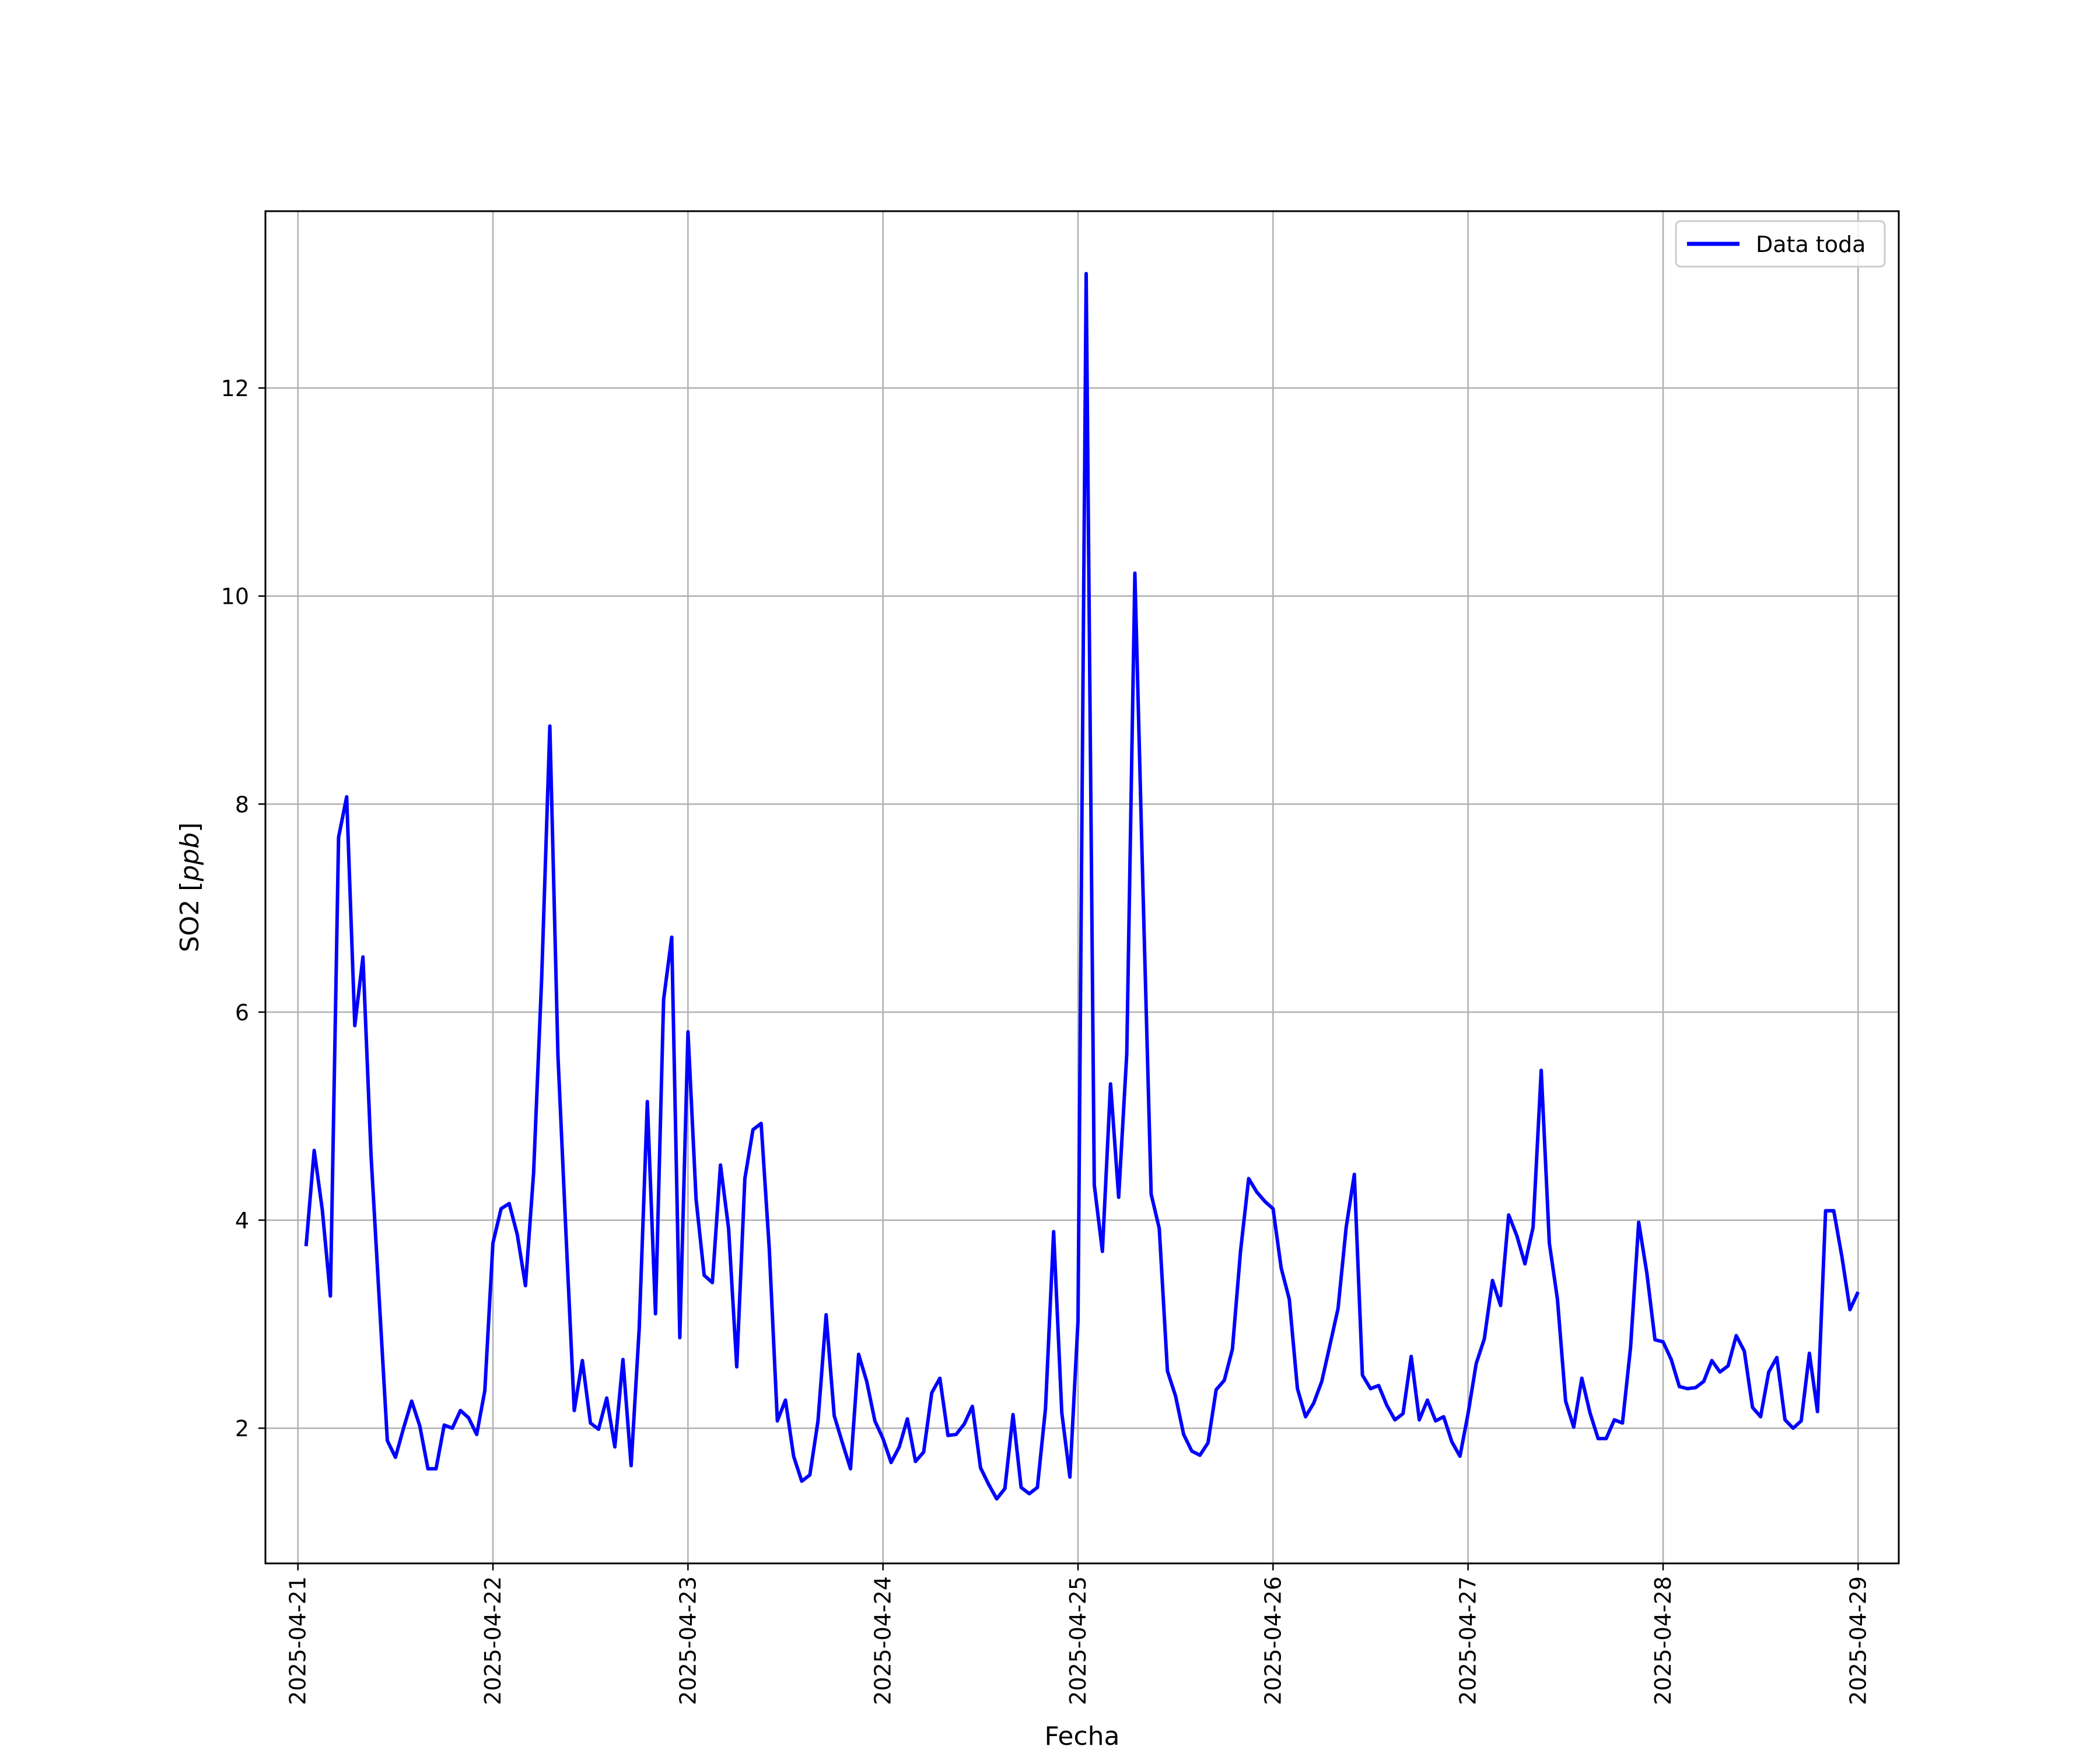  Describe the element at coordinates (1468, 1640) in the screenshot. I see `x-tick-label: 2025-04-27` at that location.